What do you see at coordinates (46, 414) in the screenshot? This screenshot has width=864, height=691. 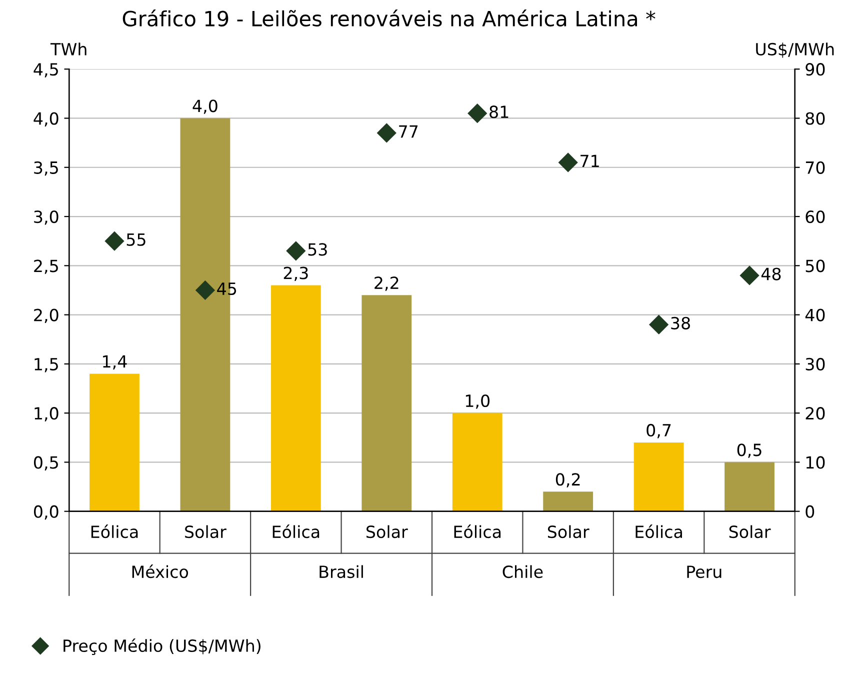 I see `y-tick-label: 1,0` at bounding box center [46, 414].